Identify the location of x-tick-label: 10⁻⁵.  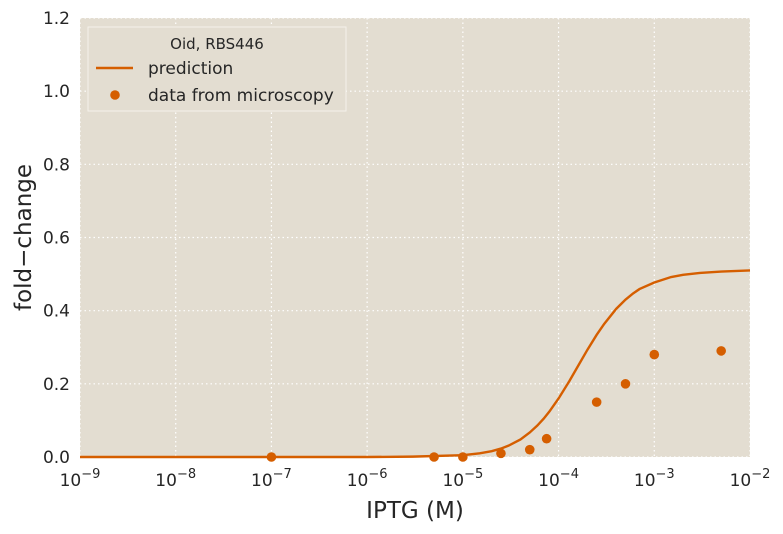
(462, 479).